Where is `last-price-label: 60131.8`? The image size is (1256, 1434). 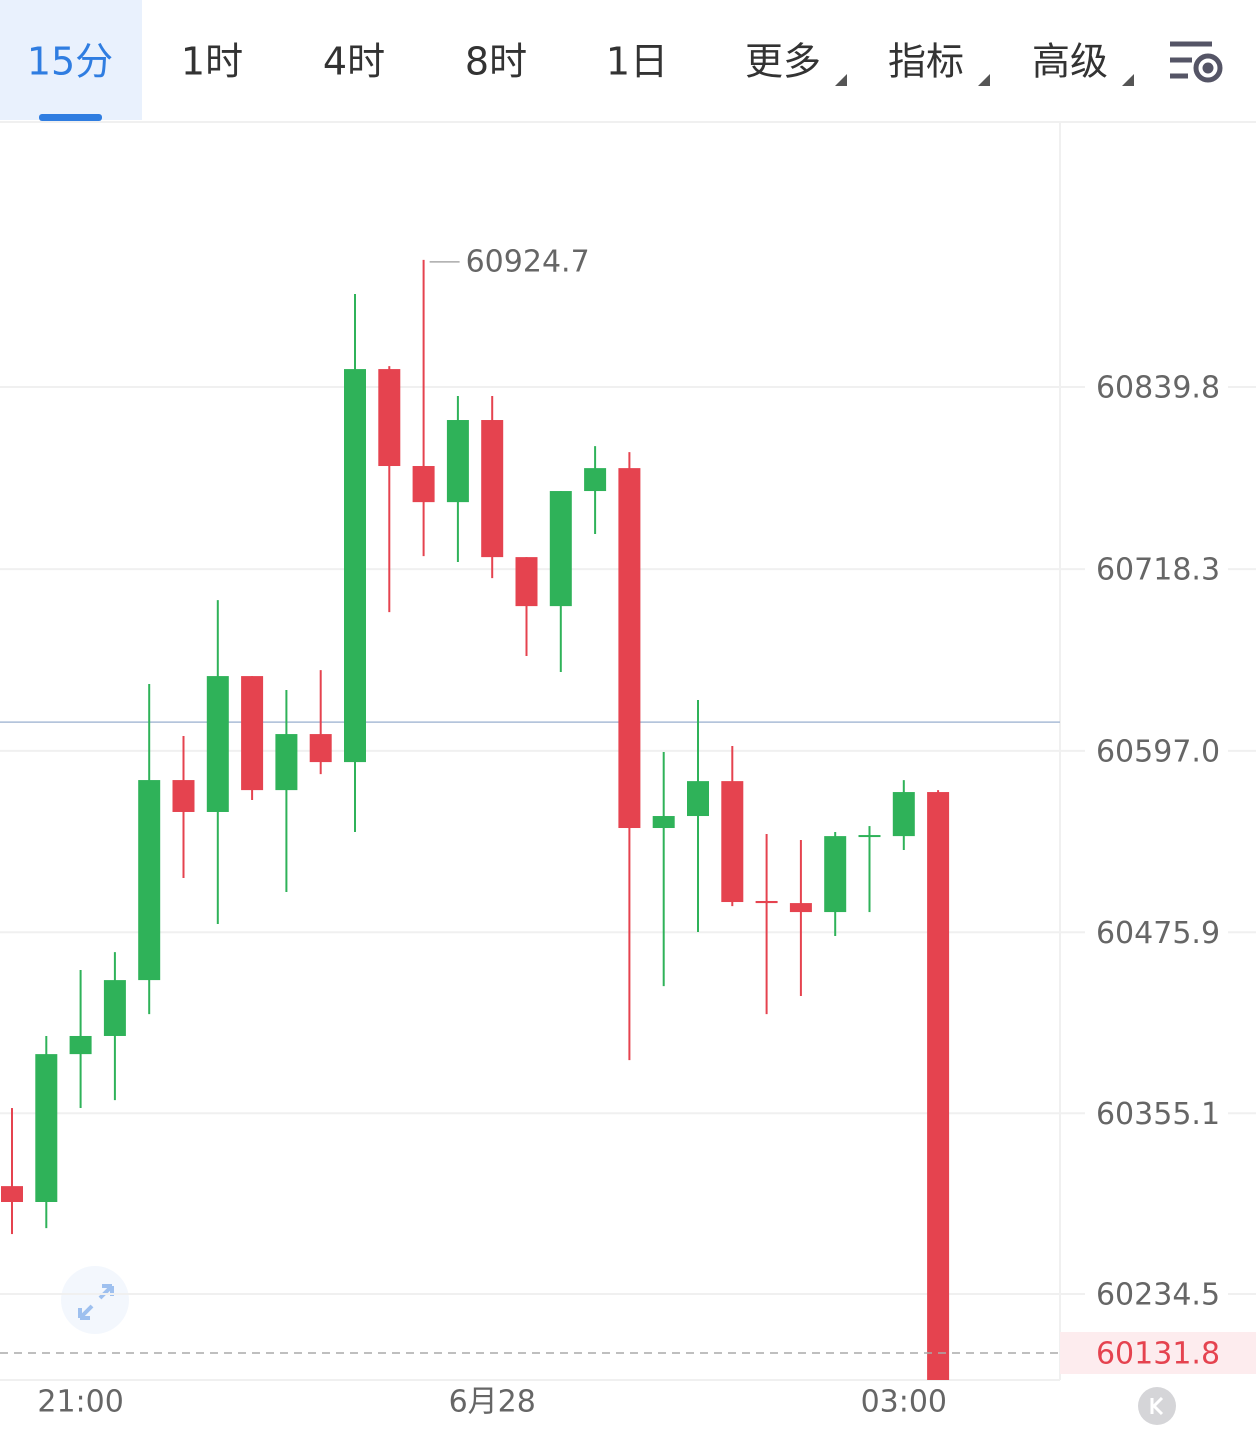 last-price-label: 60131.8 is located at coordinates (1158, 1354).